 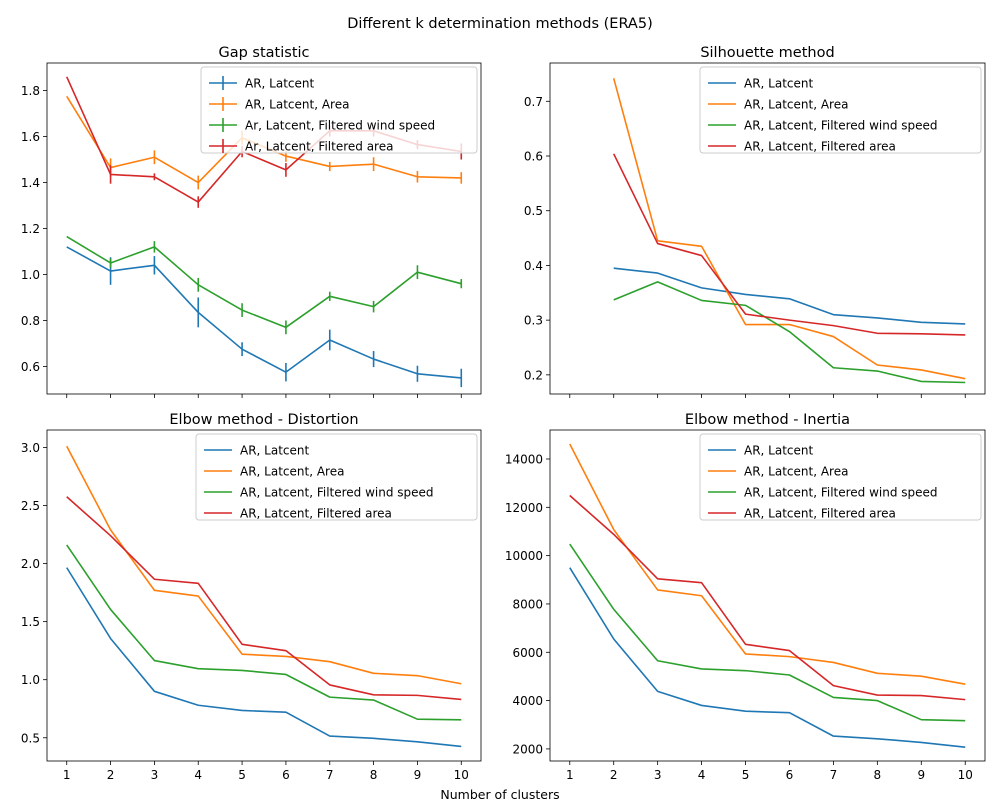 What do you see at coordinates (30, 506) in the screenshot?
I see `y-tick-label: 2.5` at bounding box center [30, 506].